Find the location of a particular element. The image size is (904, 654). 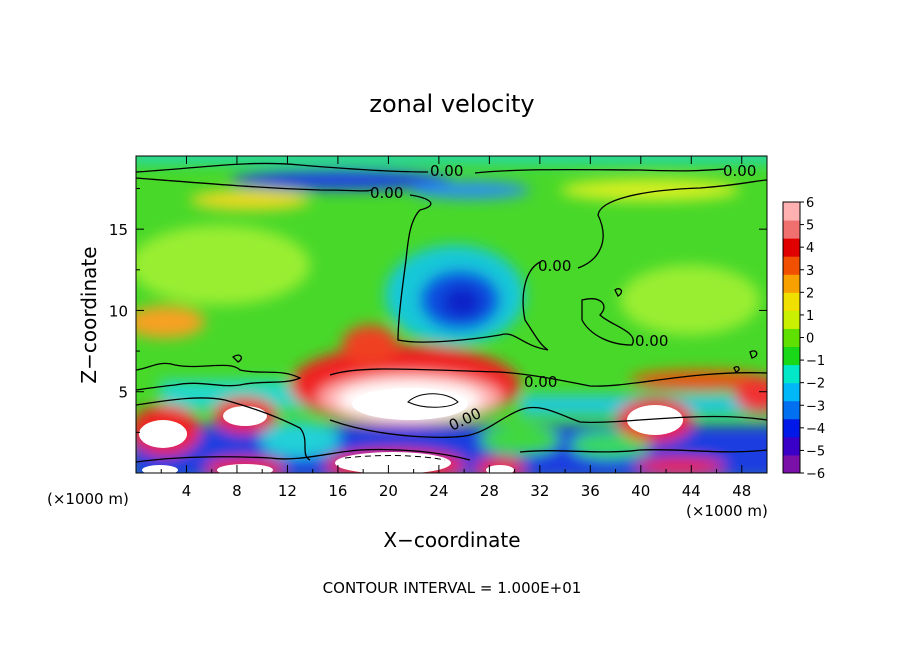

field-white-mid is located at coordinates (245, 416).